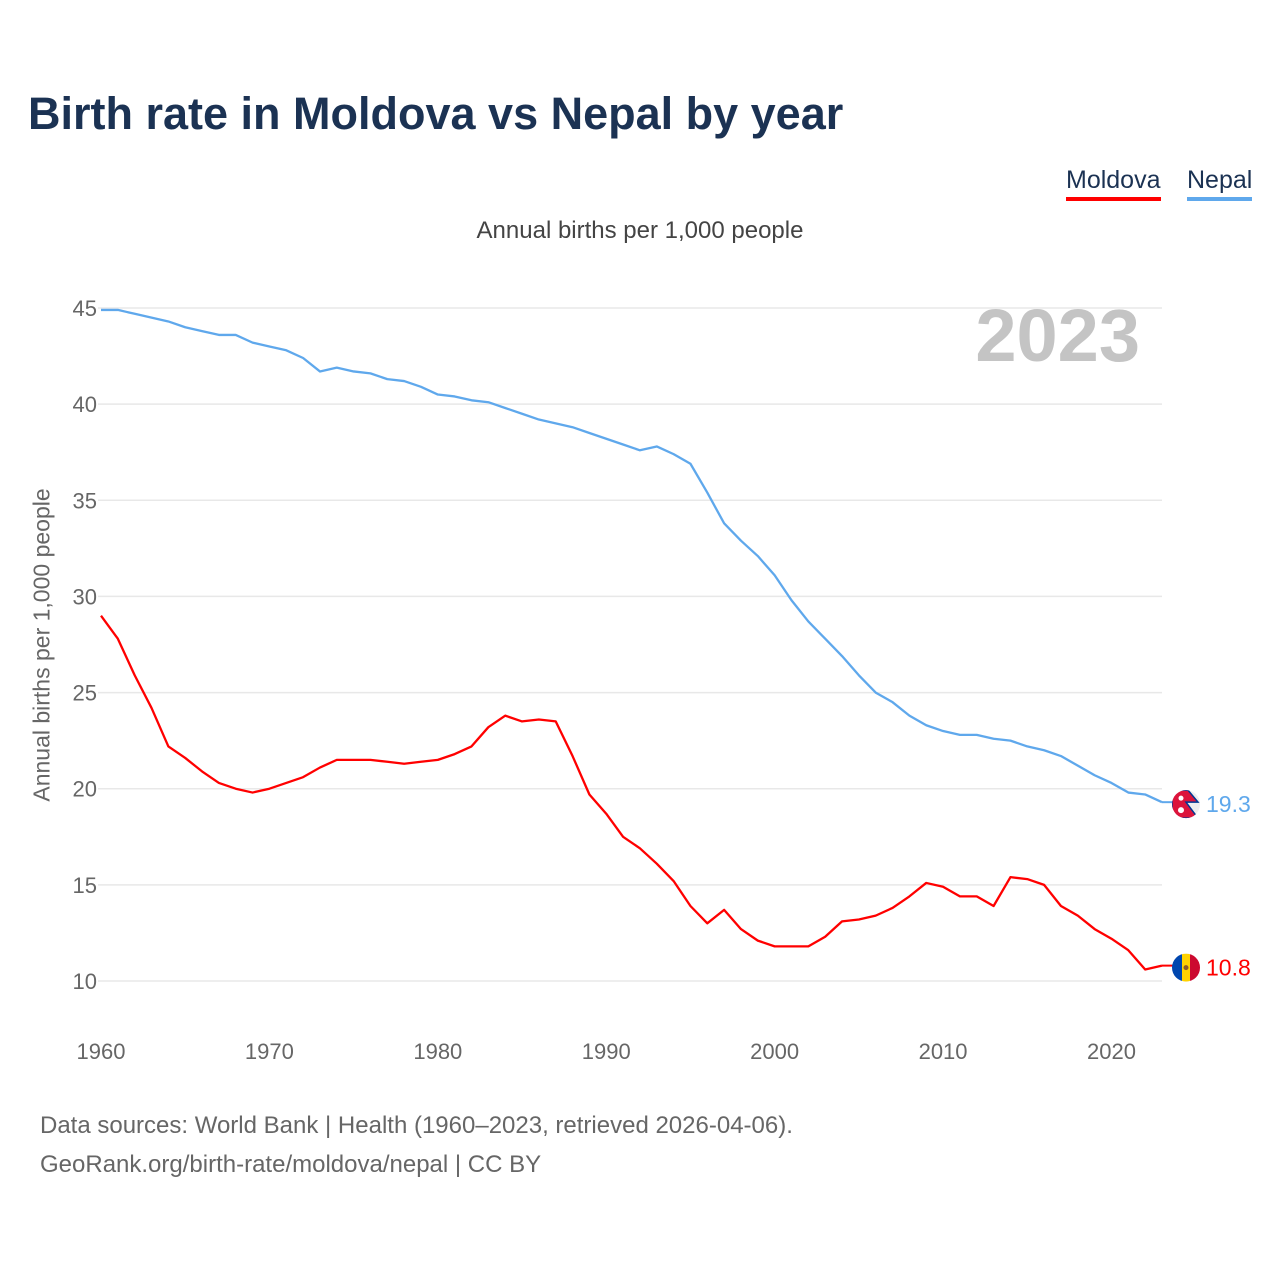 The height and width of the screenshot is (1280, 1280). I want to click on y-tick-label: 40, so click(85, 404).